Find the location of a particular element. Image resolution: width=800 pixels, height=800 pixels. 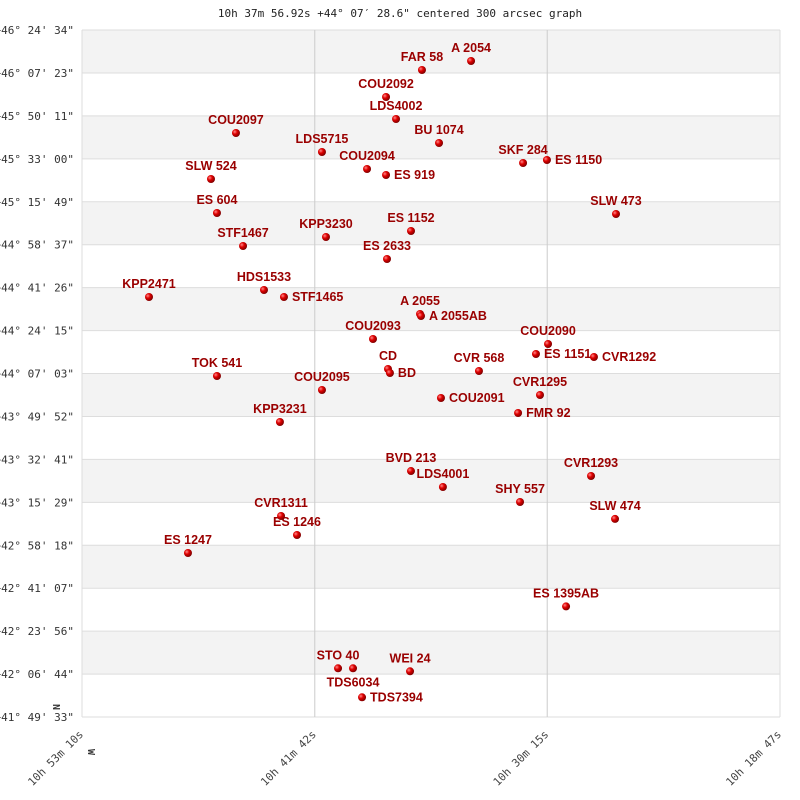

y-tick-label: +46° 07' 23" is located at coordinates (37, 73).